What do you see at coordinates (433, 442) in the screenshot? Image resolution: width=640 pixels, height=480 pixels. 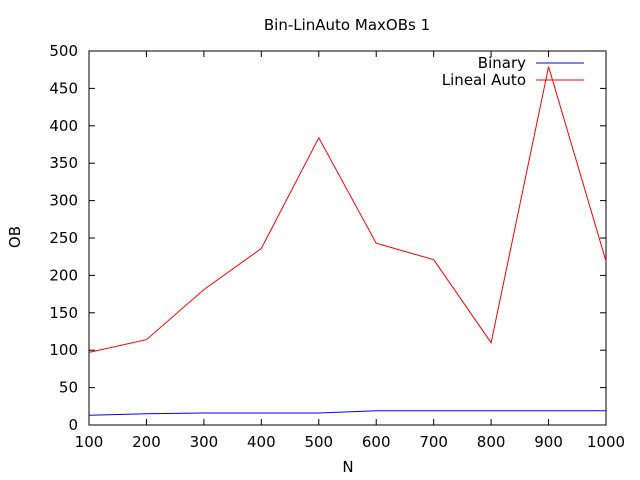 I see `x-tick-label: 700` at bounding box center [433, 442].